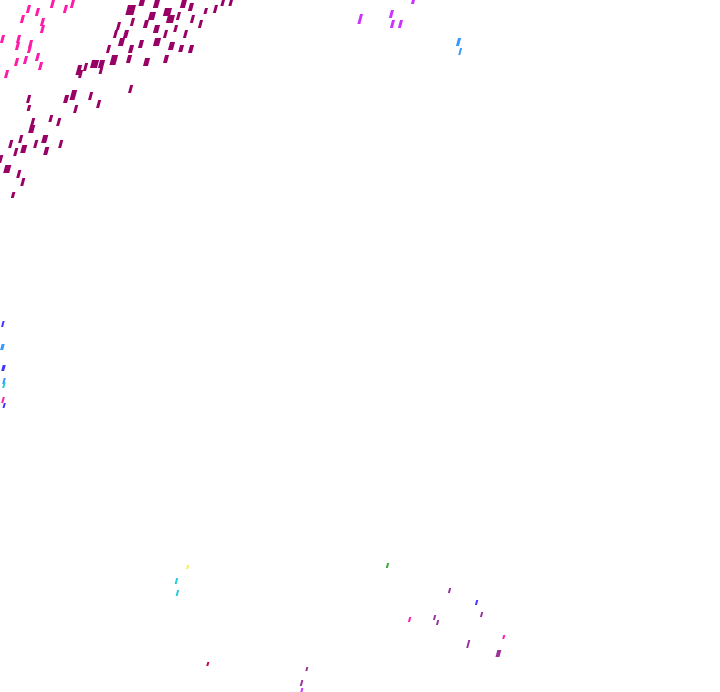 This screenshot has width=720, height=692. Describe the element at coordinates (387, 565) in the screenshot. I see `green-marker` at that location.